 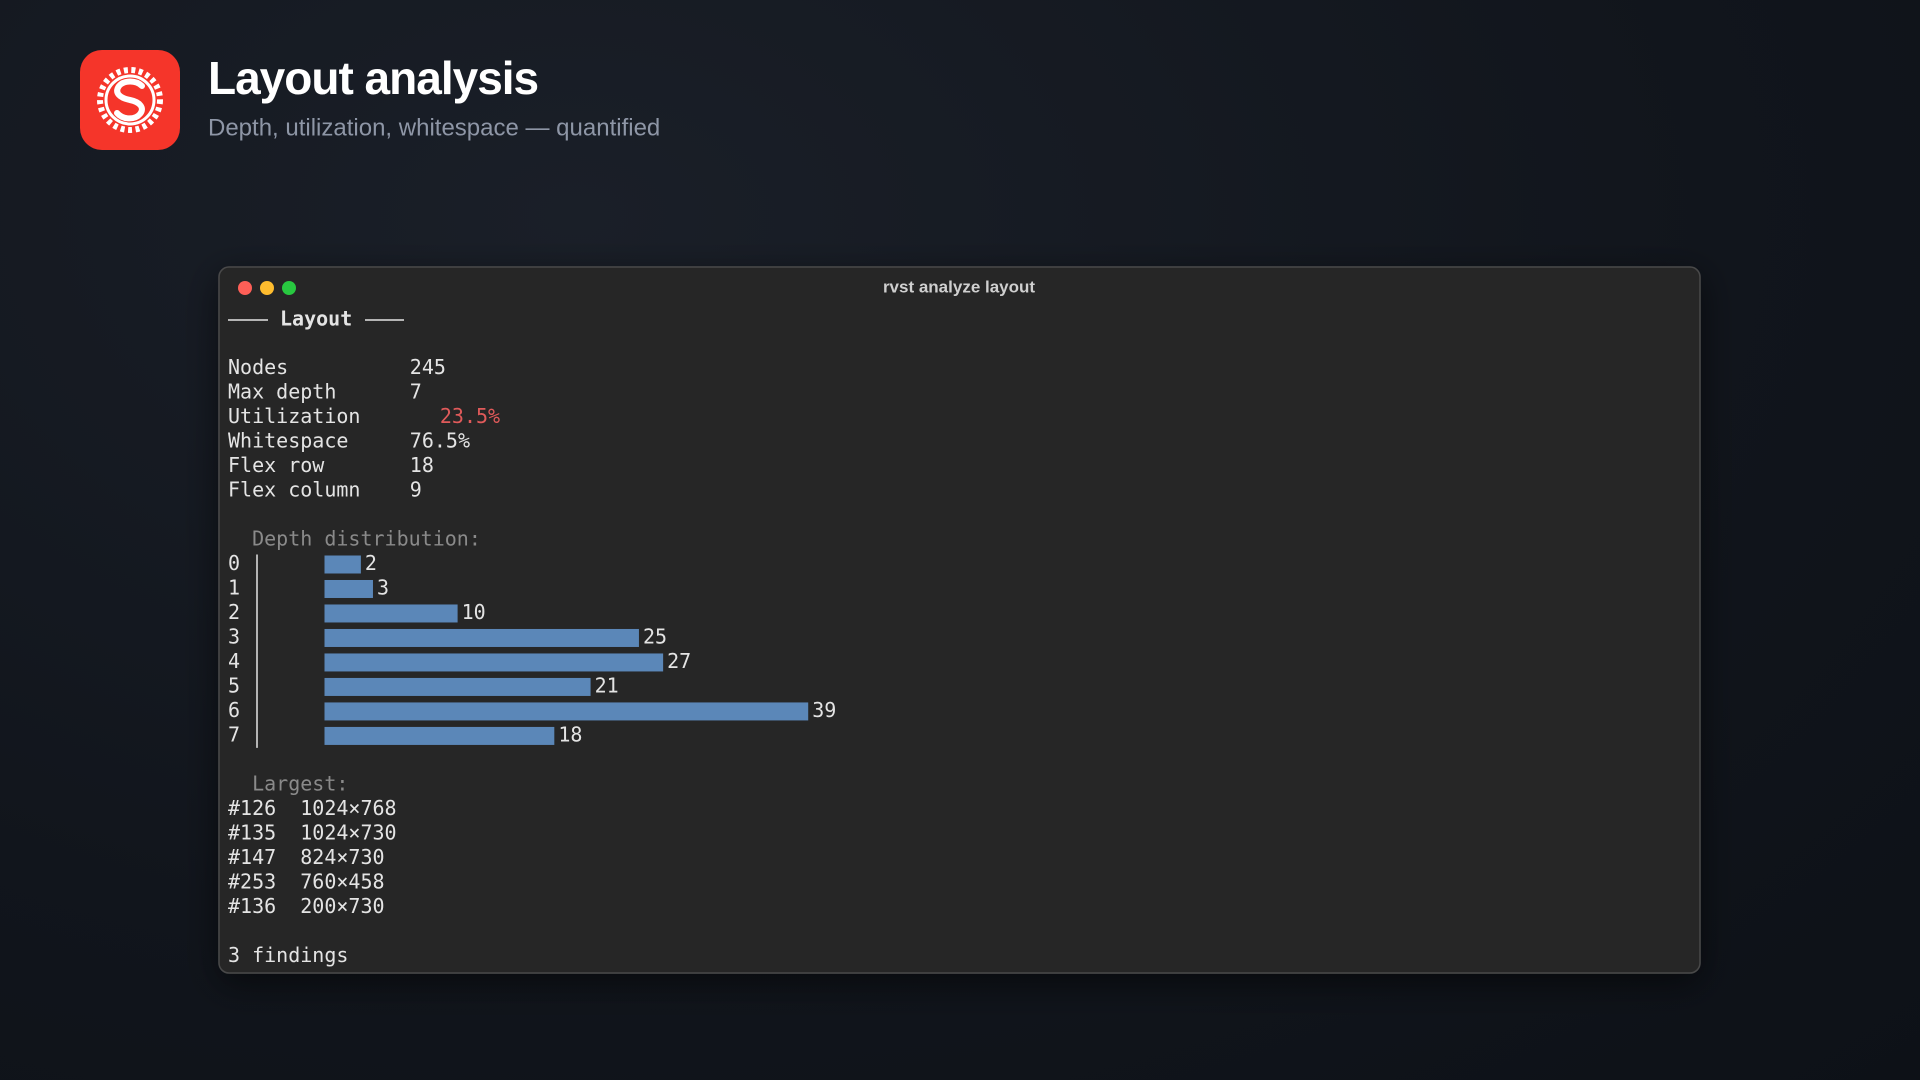 What do you see at coordinates (607, 685) in the screenshot?
I see `bar-value: 21` at bounding box center [607, 685].